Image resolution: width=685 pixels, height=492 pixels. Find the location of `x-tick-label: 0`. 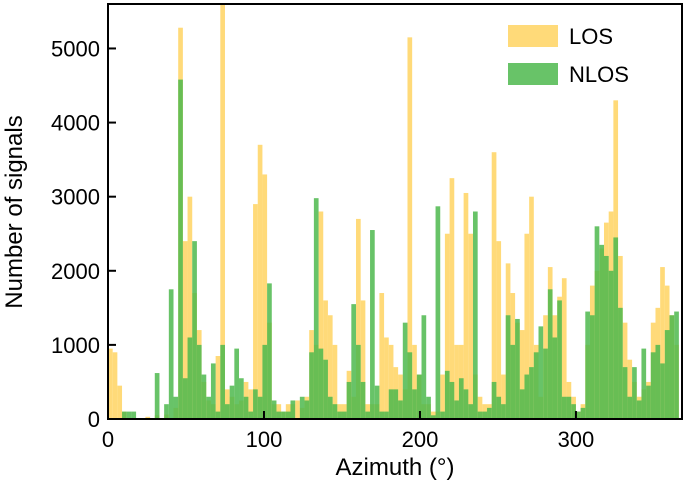

x-tick-label: 0 is located at coordinates (108, 439).